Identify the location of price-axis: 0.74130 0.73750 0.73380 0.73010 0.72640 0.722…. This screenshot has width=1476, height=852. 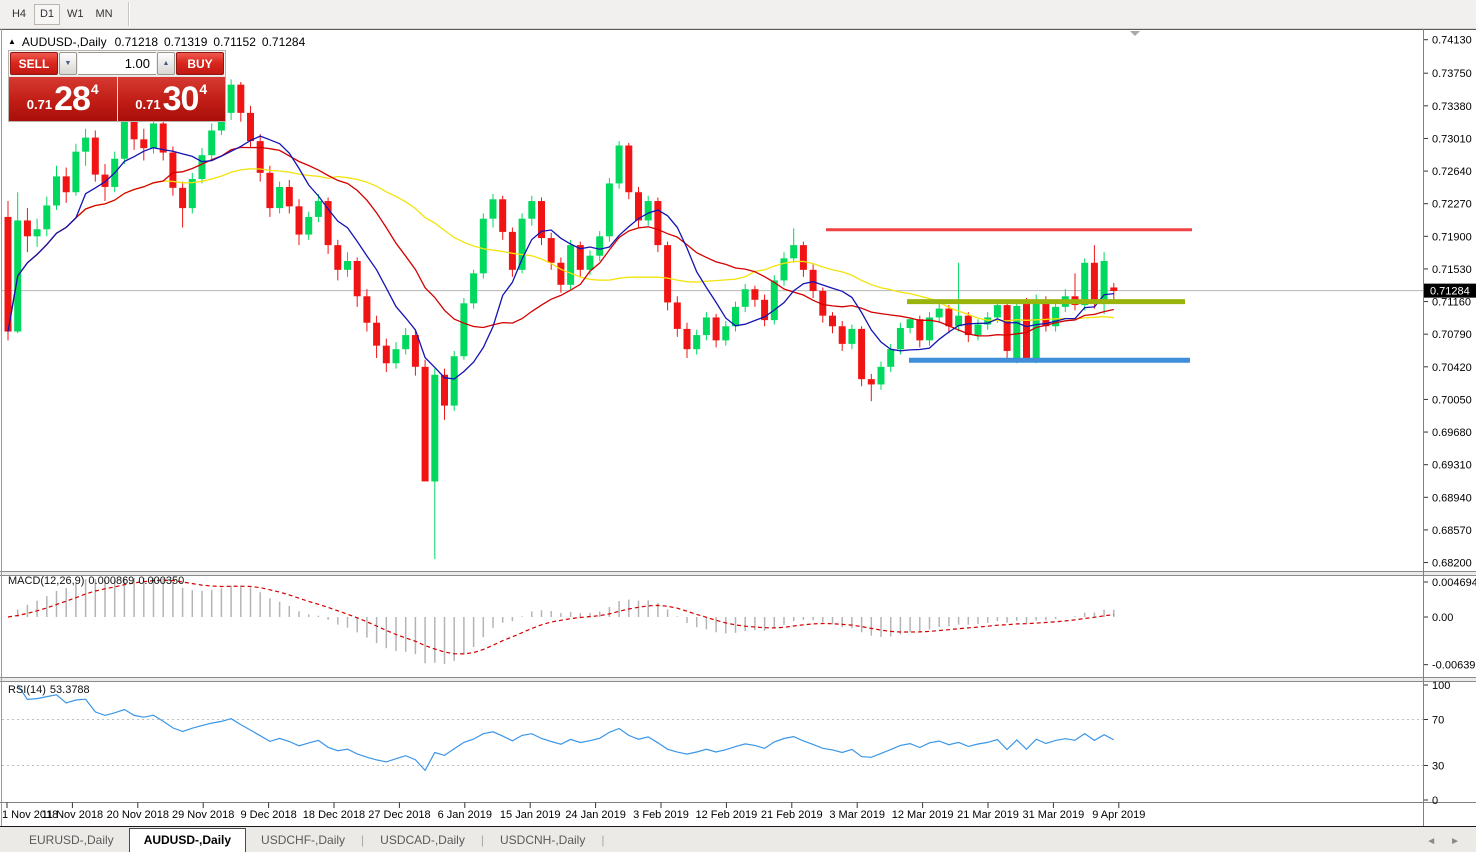
(1450, 302).